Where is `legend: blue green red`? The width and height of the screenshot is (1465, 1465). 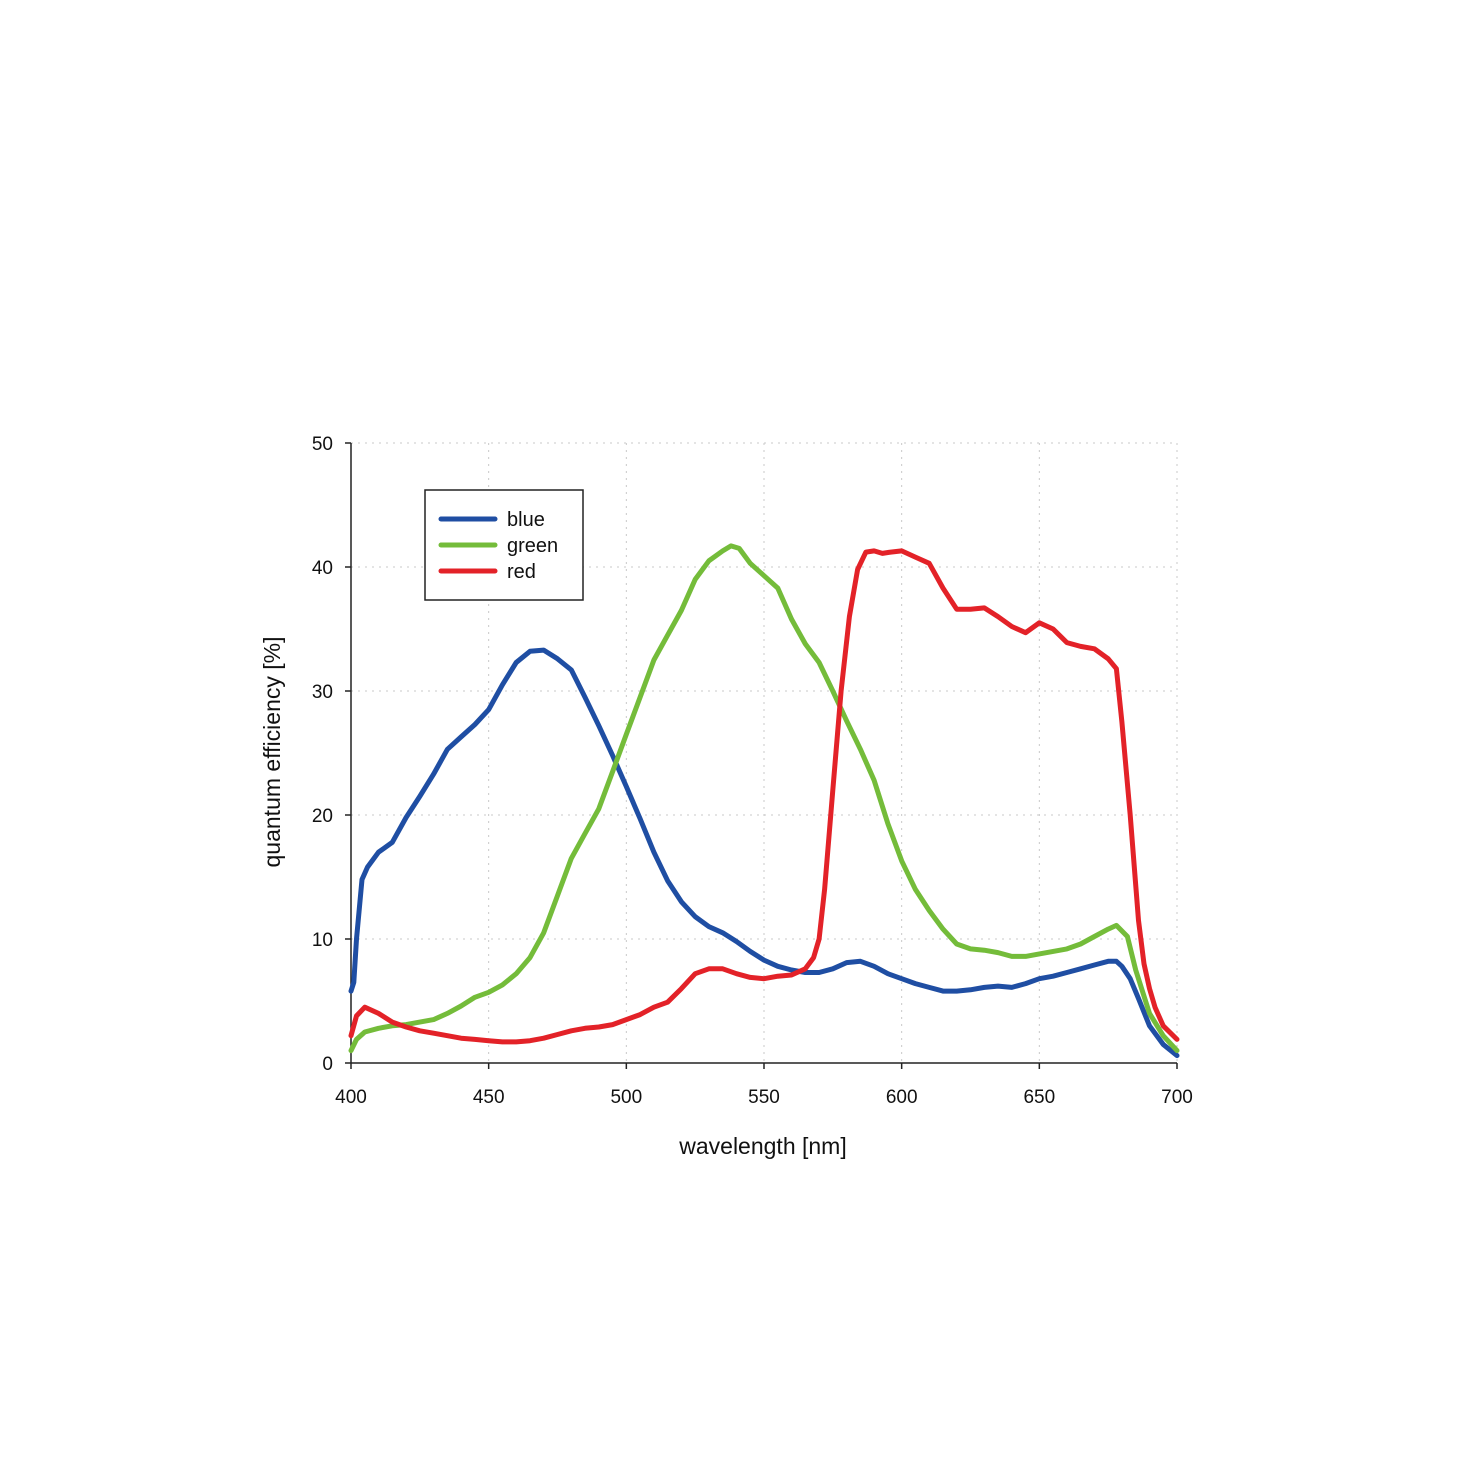 legend: blue green red is located at coordinates (504, 545).